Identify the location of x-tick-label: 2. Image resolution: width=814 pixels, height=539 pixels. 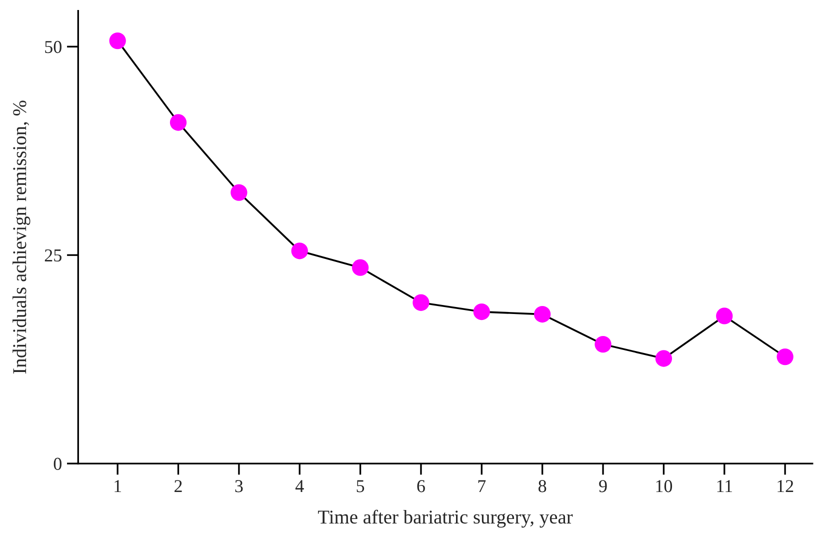
(178, 486).